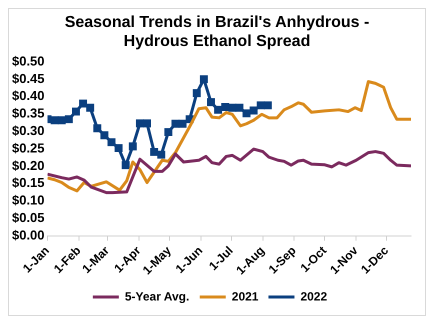  Describe the element at coordinates (314, 296) in the screenshot. I see `legend-label: 2022` at that location.